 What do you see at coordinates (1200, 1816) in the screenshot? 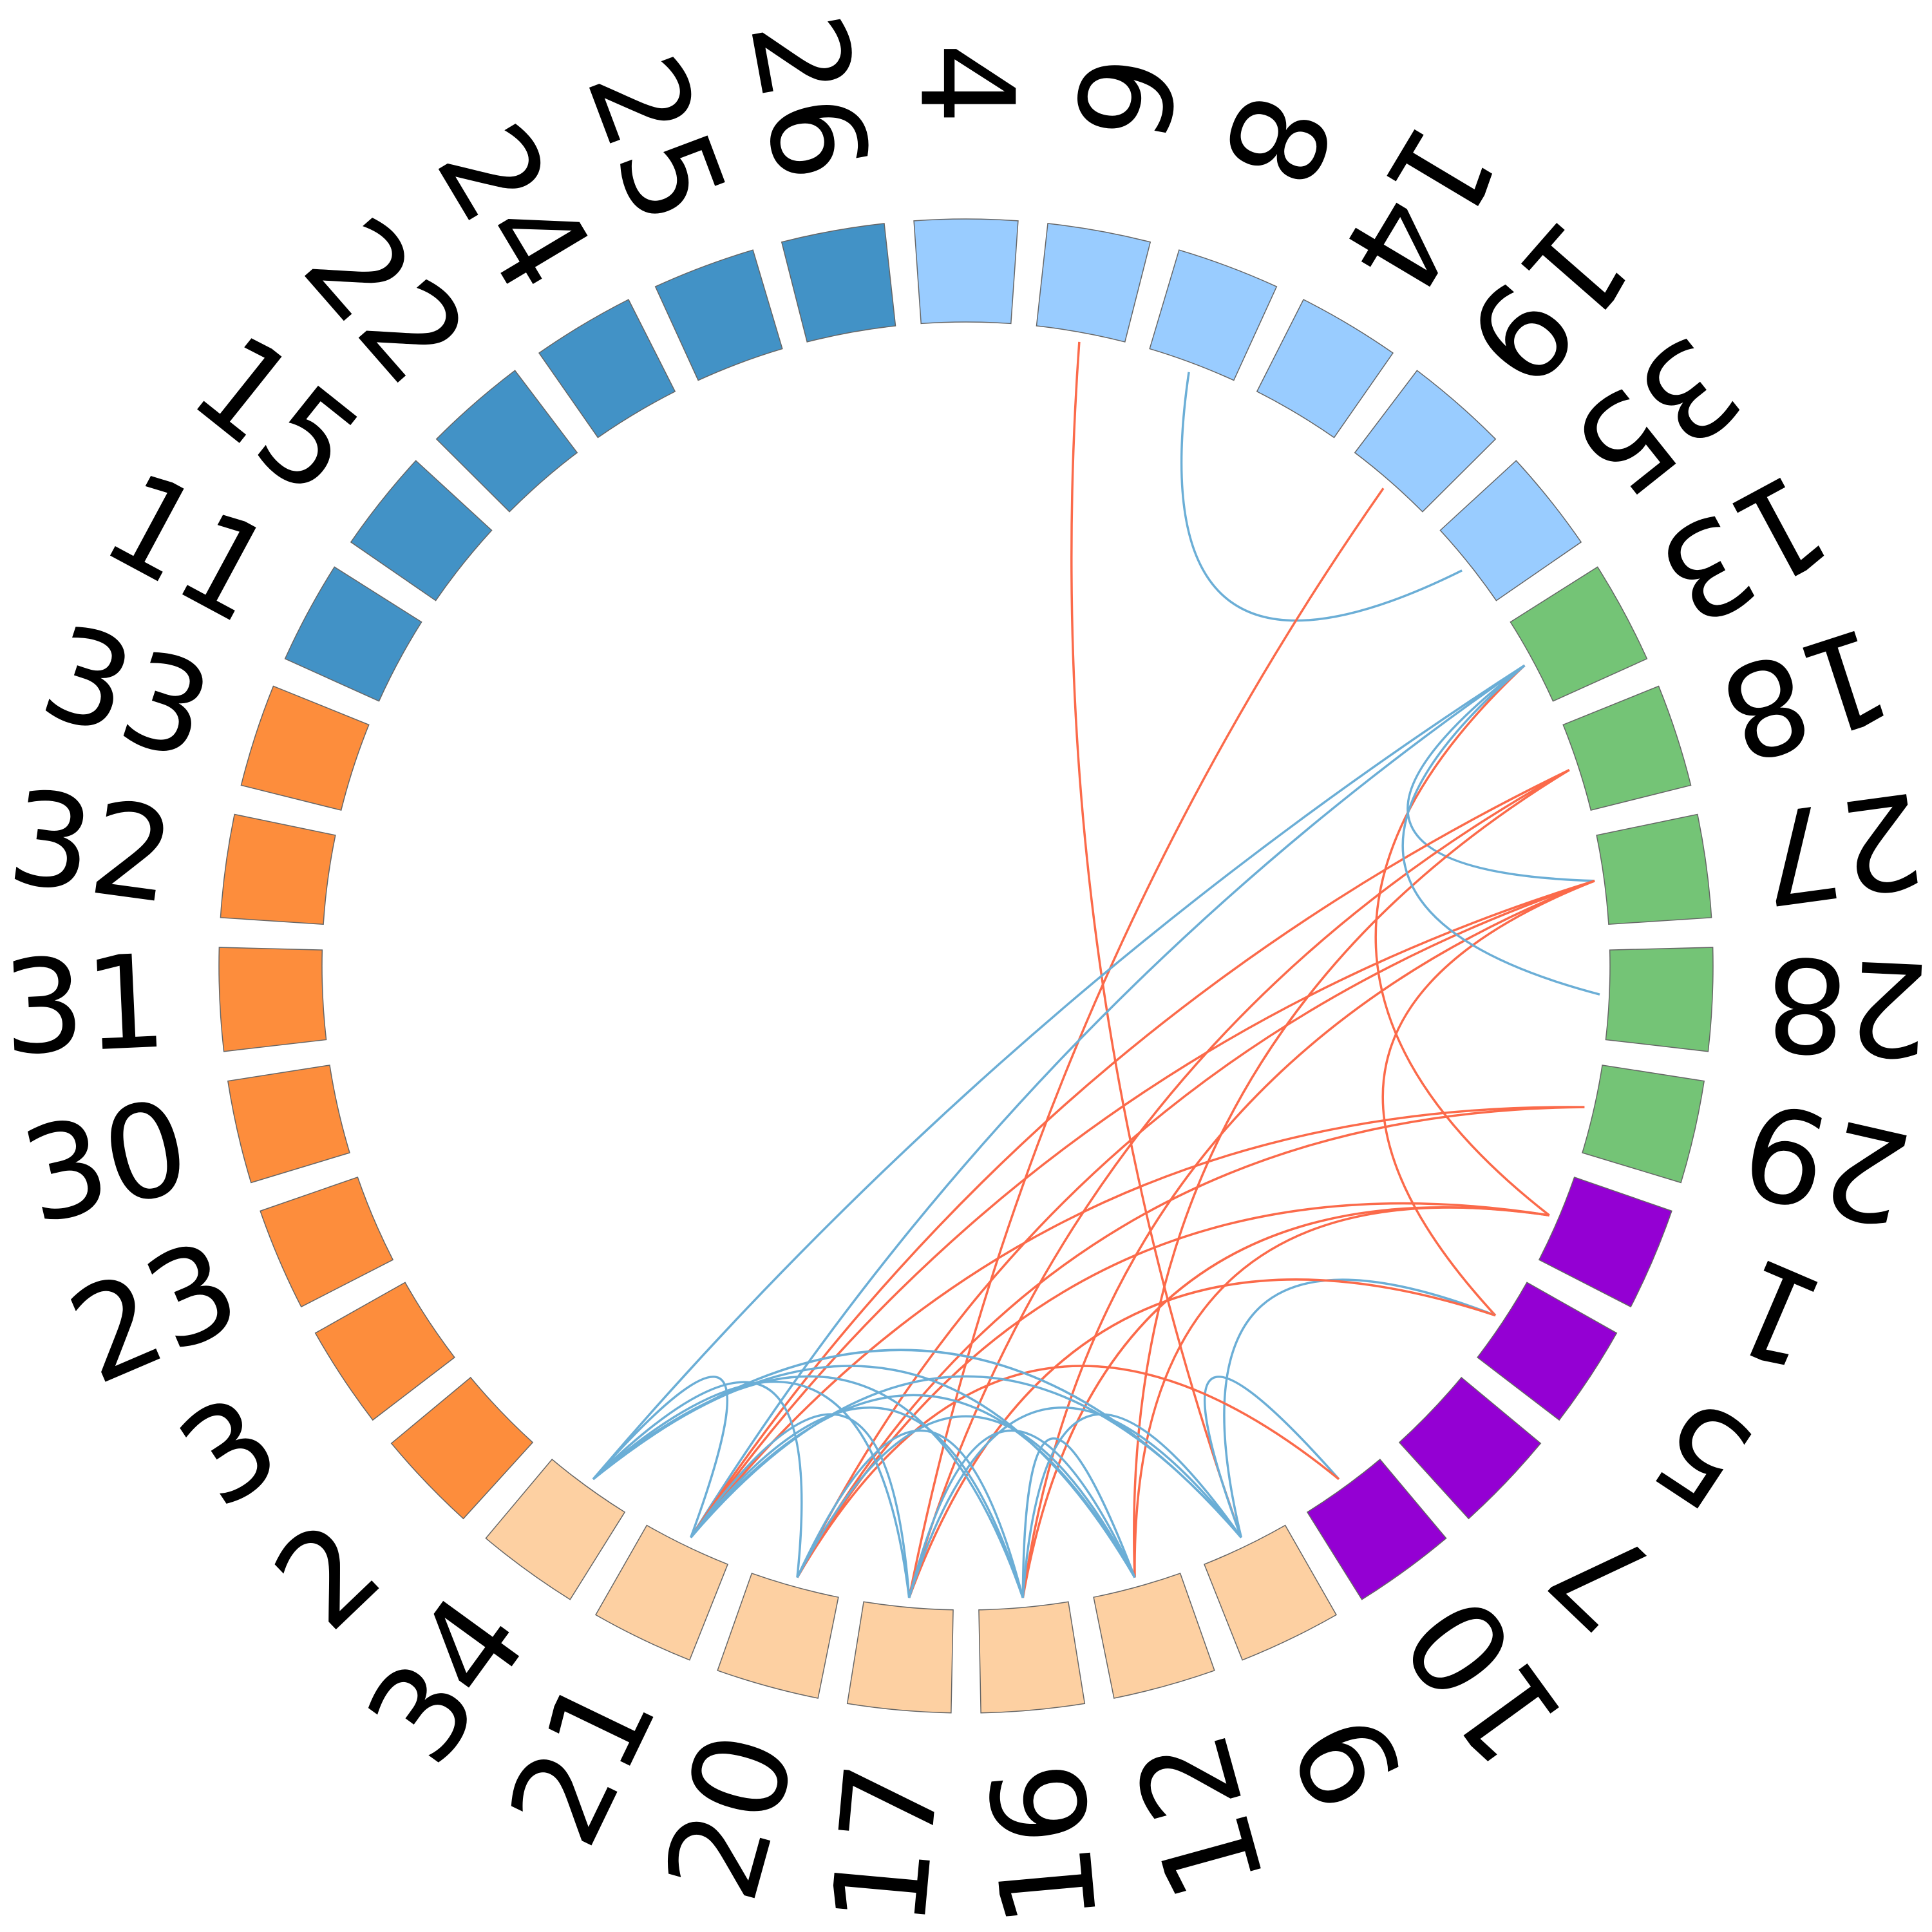
I see `node-label-12: 12` at bounding box center [1200, 1816].